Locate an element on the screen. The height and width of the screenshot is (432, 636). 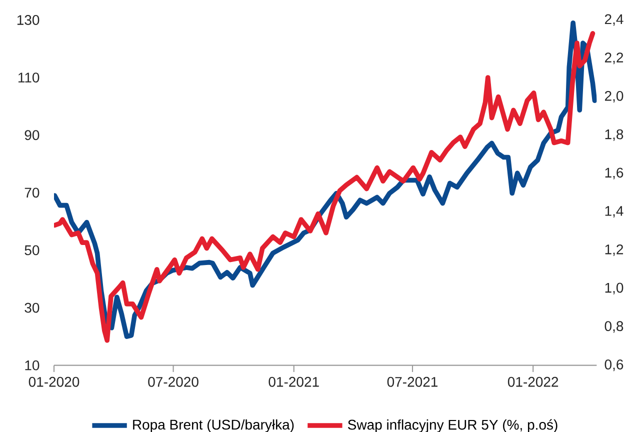
y-tick-label: 130 is located at coordinates (28, 20).